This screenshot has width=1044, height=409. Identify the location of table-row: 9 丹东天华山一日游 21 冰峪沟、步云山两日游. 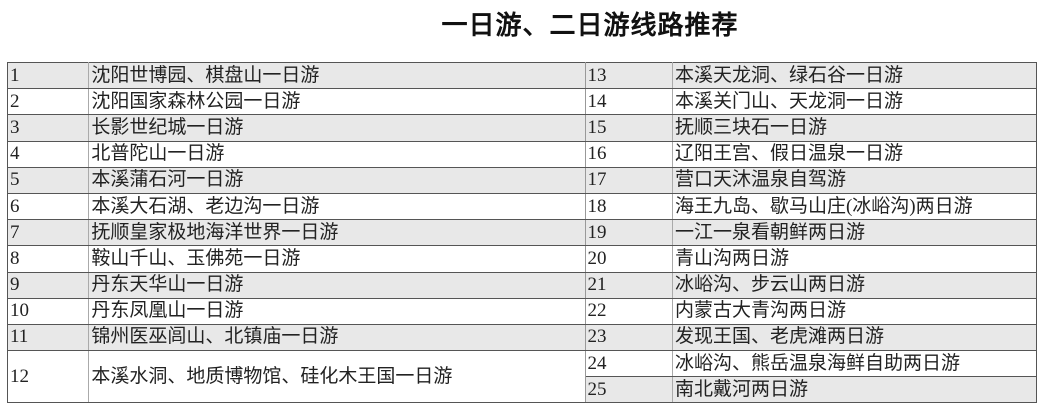
(522, 285).